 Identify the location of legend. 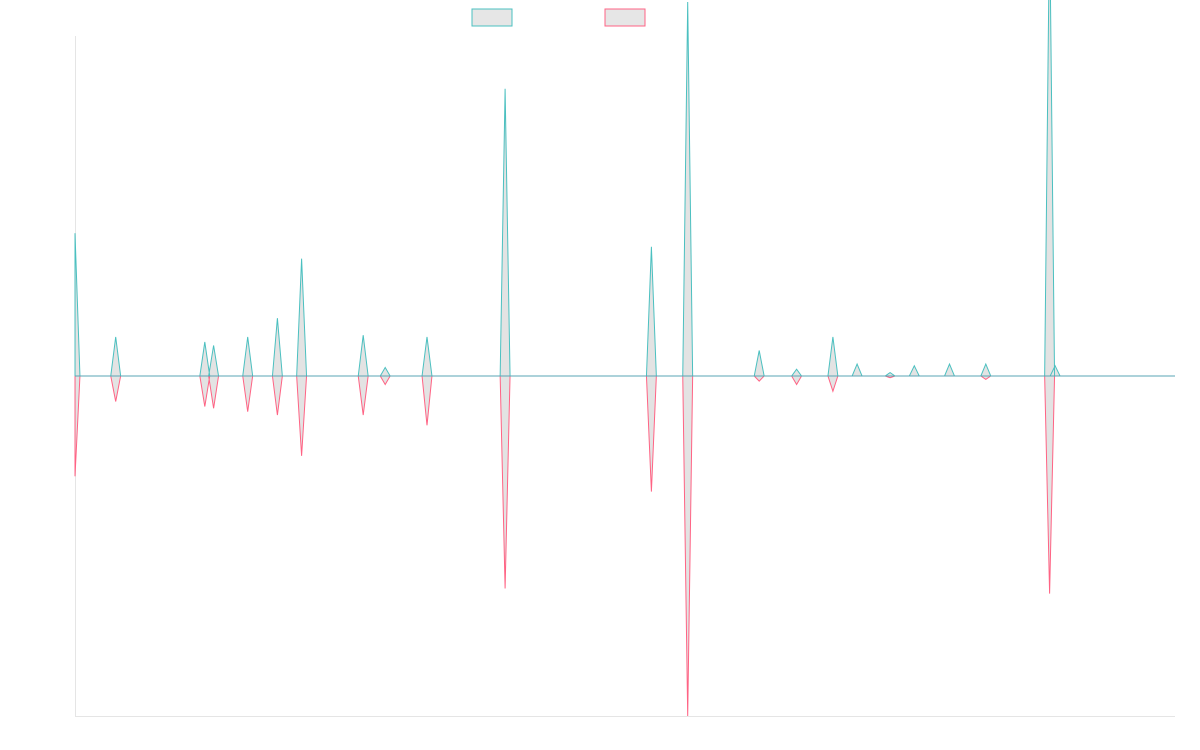
(558, 17).